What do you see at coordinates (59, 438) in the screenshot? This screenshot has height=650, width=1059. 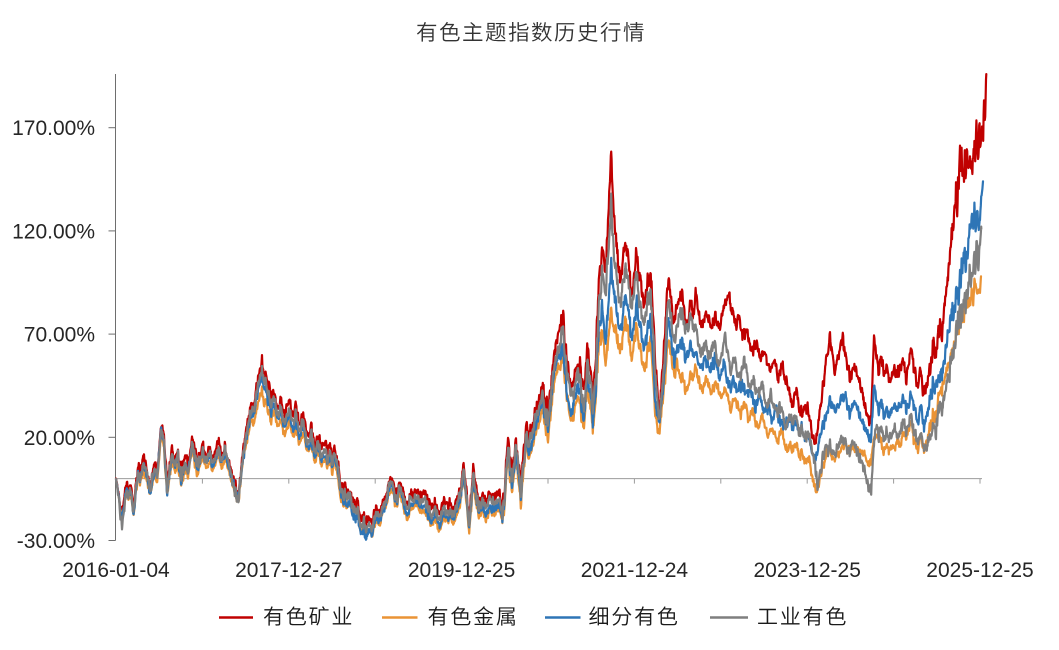 I see `svg-text: 20.00%` at bounding box center [59, 438].